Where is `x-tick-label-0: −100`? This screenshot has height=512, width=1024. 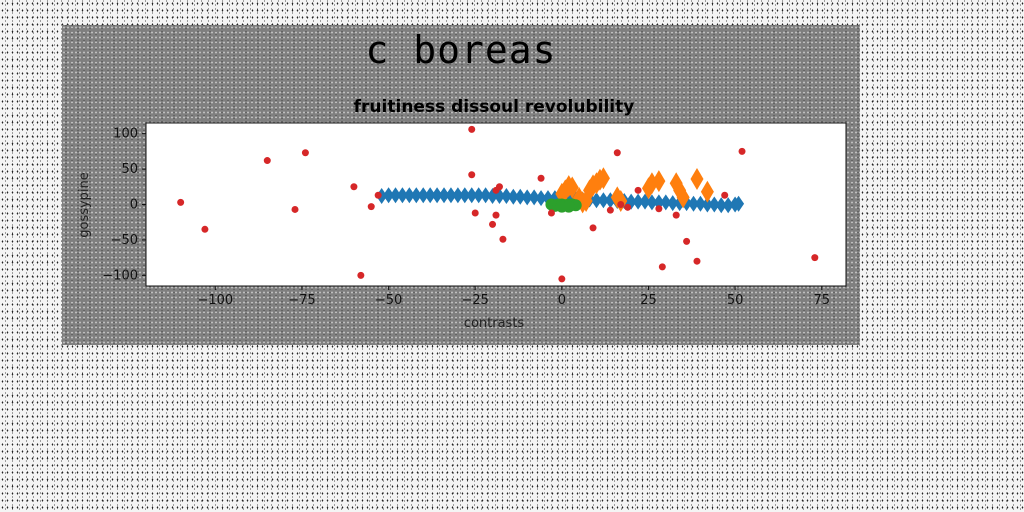
x-tick-label-0: −100 is located at coordinates (215, 300).